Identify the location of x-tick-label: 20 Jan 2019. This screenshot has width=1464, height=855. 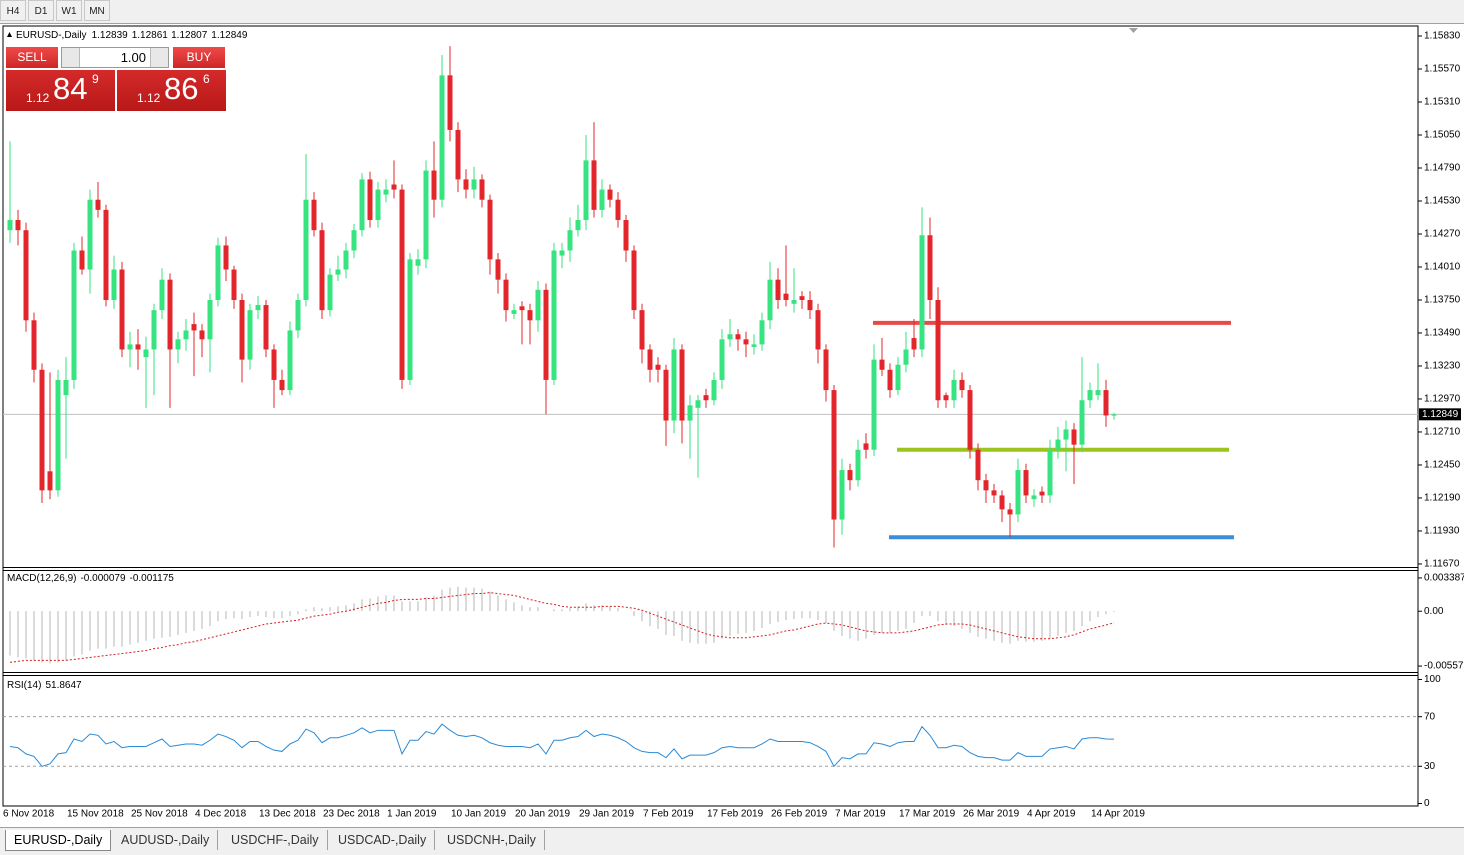
(542, 814).